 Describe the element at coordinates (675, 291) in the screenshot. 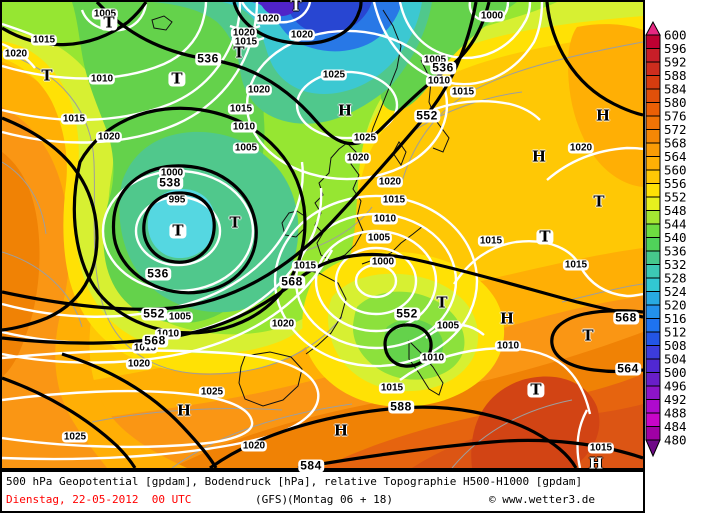

I see `scale-tick-label: 524` at that location.